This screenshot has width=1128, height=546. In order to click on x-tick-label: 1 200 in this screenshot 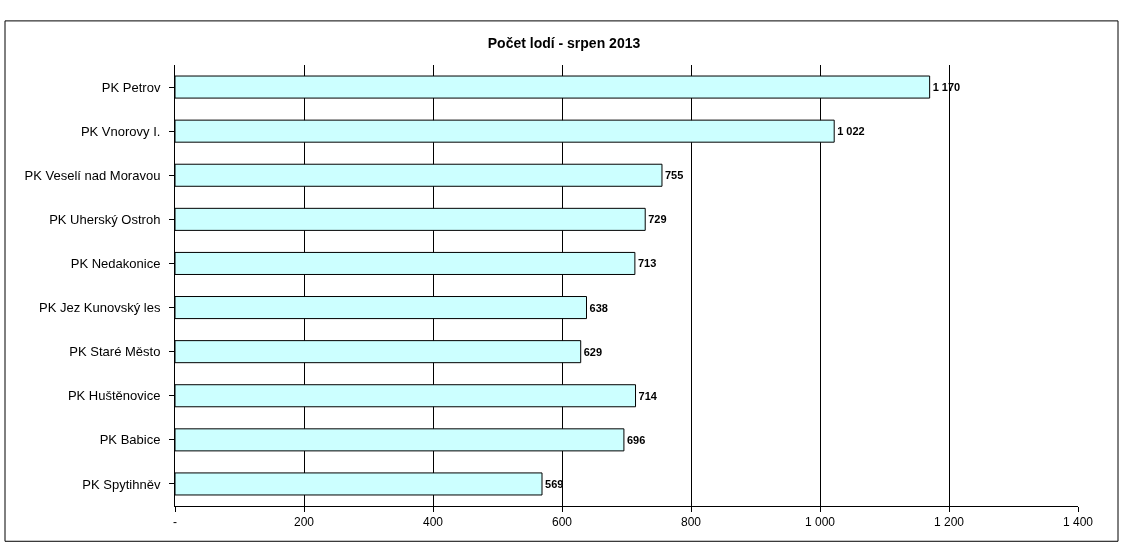, I will do `click(949, 522)`.